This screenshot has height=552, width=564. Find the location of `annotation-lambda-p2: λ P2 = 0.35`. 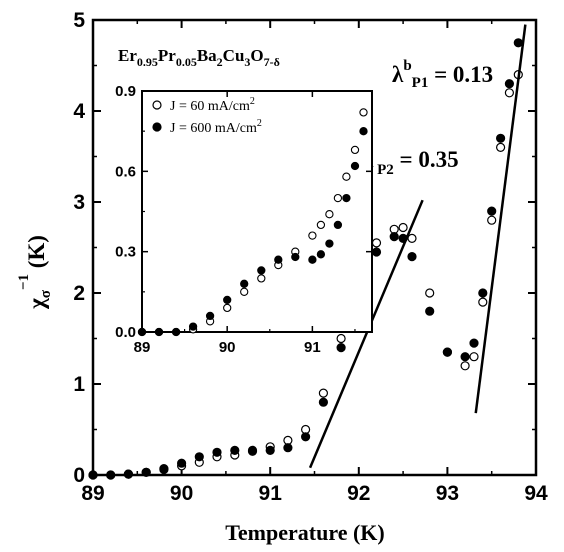

annotation-lambda-p2: λ P2 = 0.35 is located at coordinates (410, 162).